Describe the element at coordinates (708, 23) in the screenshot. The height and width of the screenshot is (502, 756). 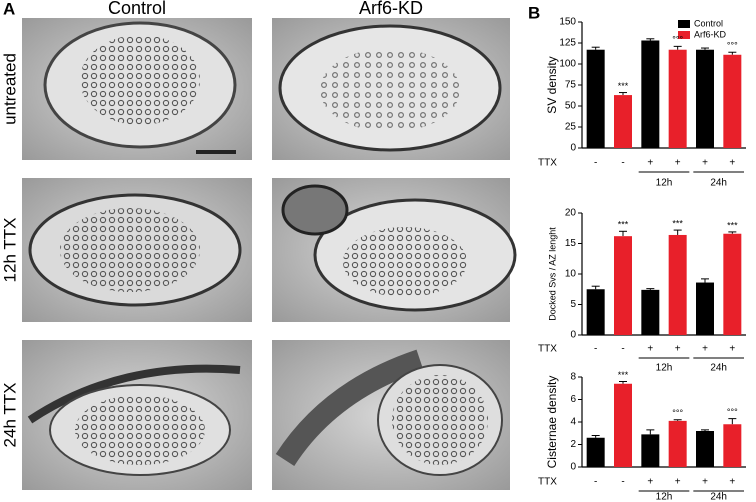
I see `legend-label: Control` at that location.